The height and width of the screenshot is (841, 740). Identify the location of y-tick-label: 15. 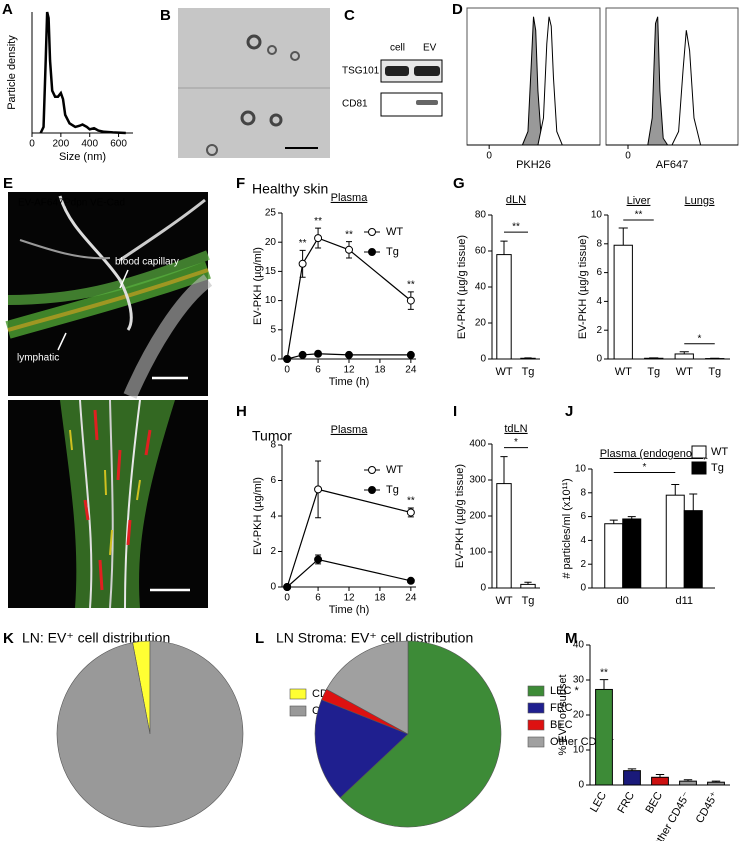
(271, 271).